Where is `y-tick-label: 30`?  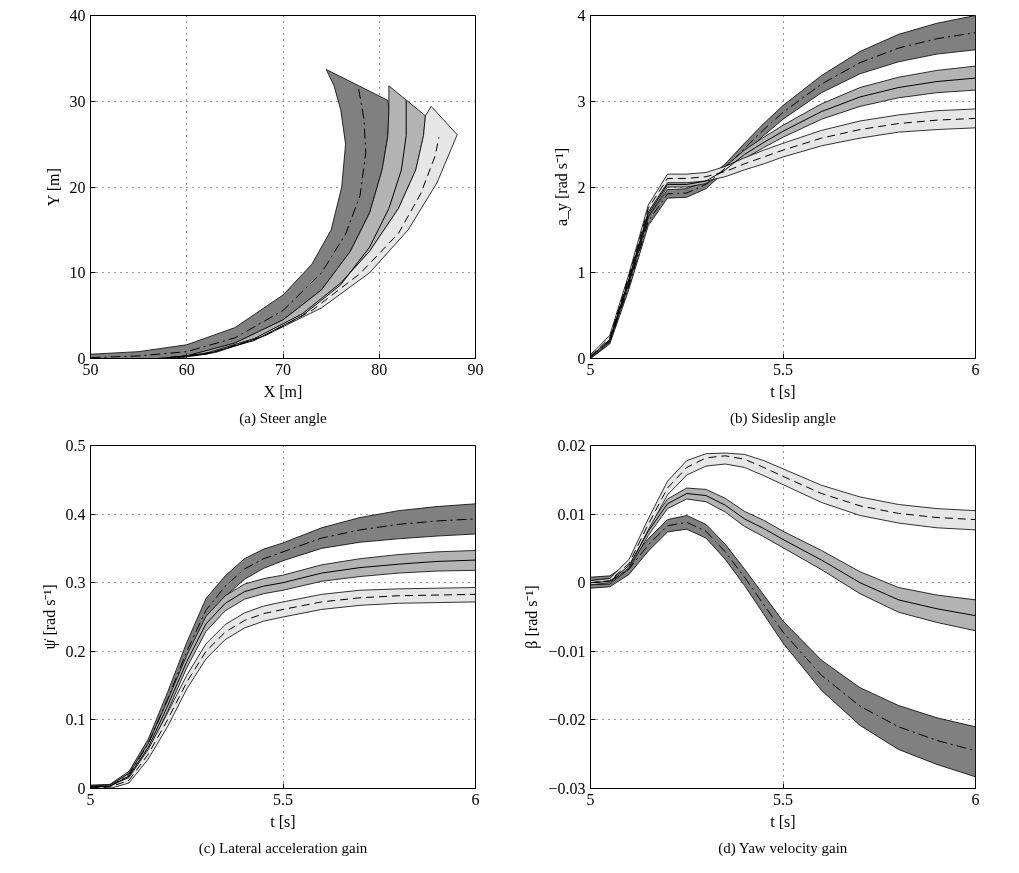 y-tick-label: 30 is located at coordinates (77, 101).